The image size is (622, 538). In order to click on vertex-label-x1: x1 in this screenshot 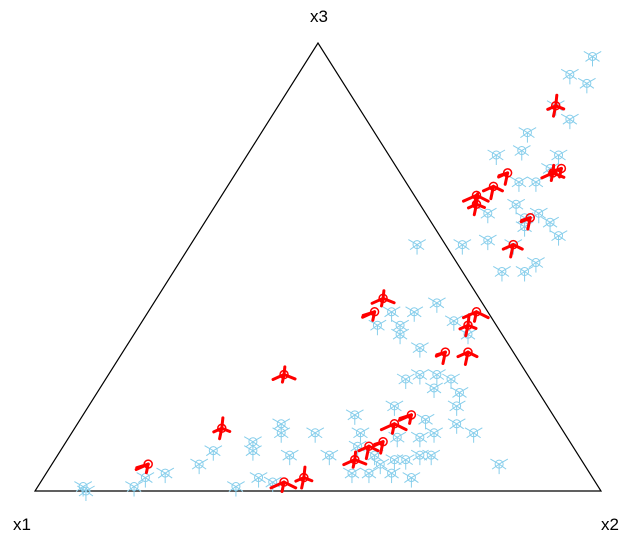, I will do `click(22, 524)`.